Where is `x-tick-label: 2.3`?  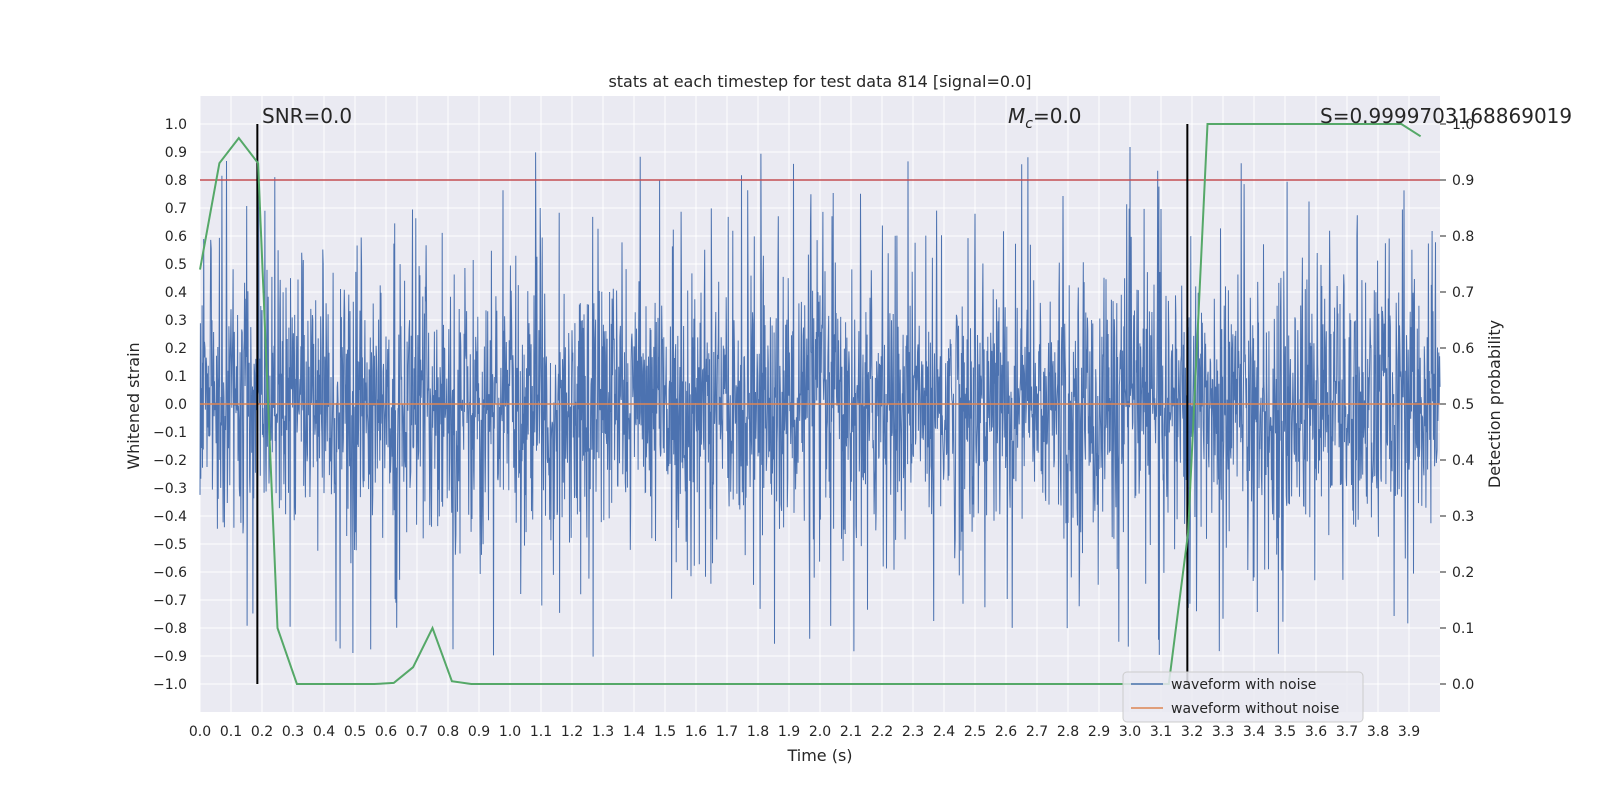
x-tick-label: 2.3 is located at coordinates (913, 732).